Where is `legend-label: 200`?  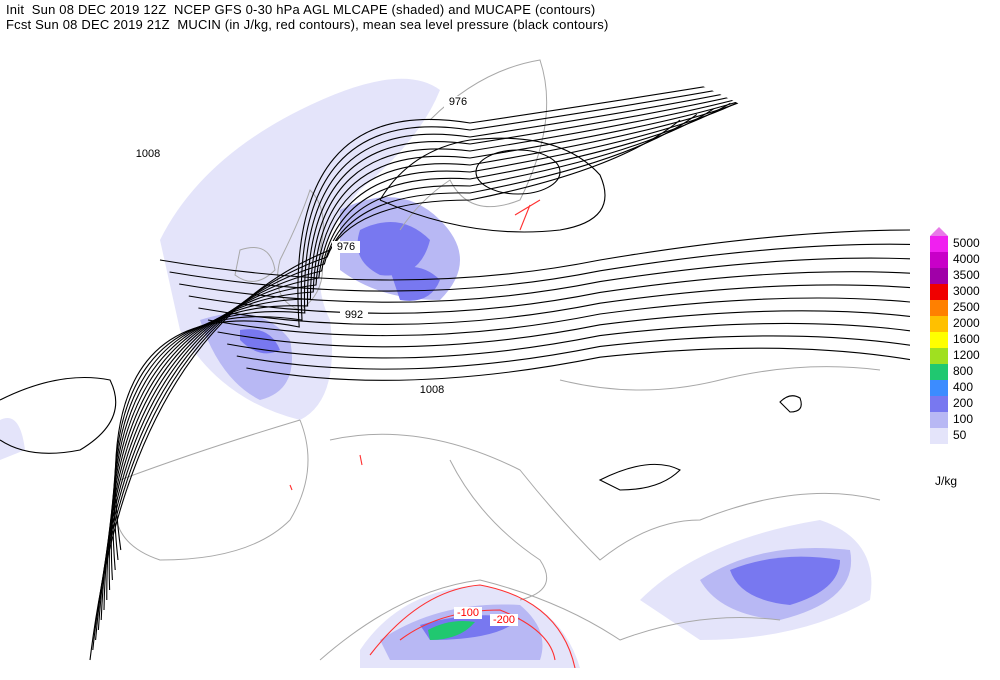 legend-label: 200 is located at coordinates (963, 403).